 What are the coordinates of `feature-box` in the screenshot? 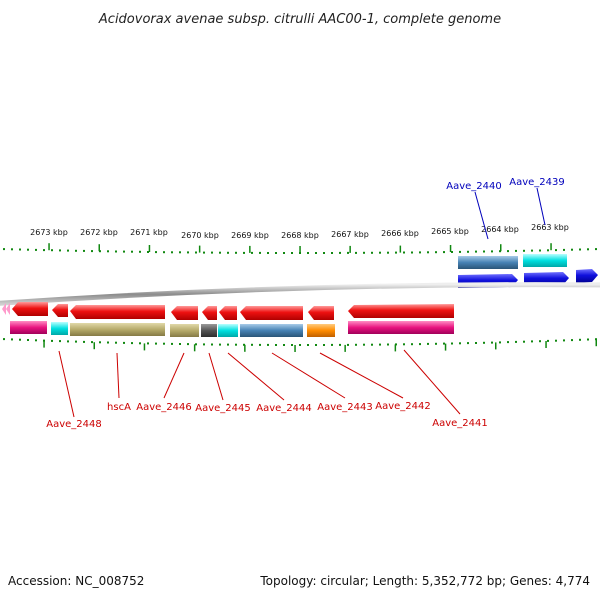 It's located at (59, 328).